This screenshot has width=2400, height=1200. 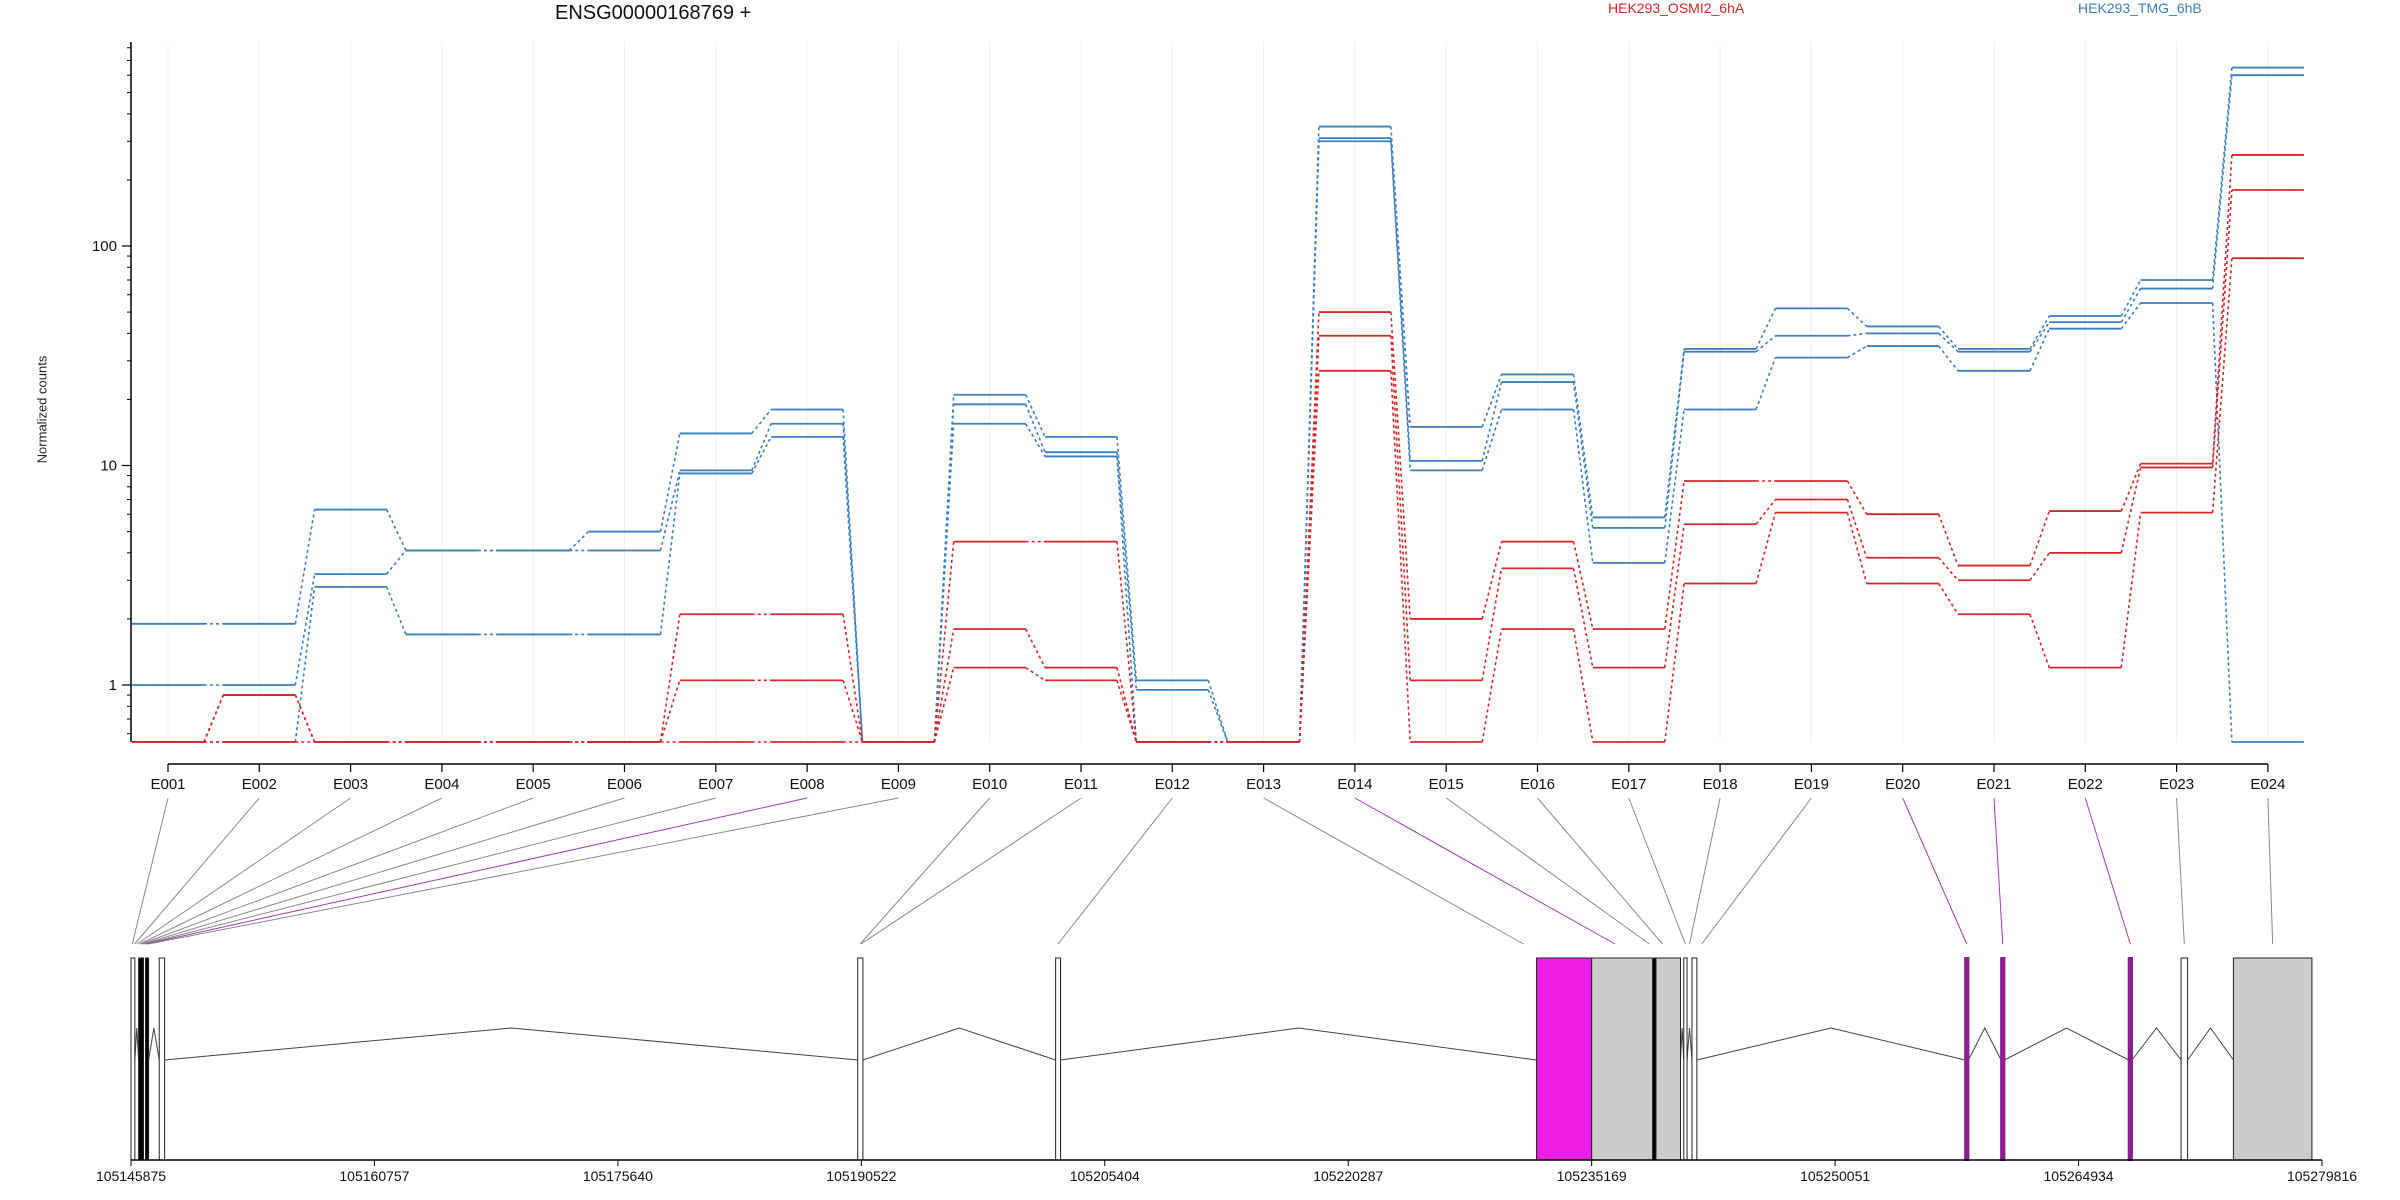 I want to click on genomic-tick-label: 105250051, so click(x=1835, y=1176).